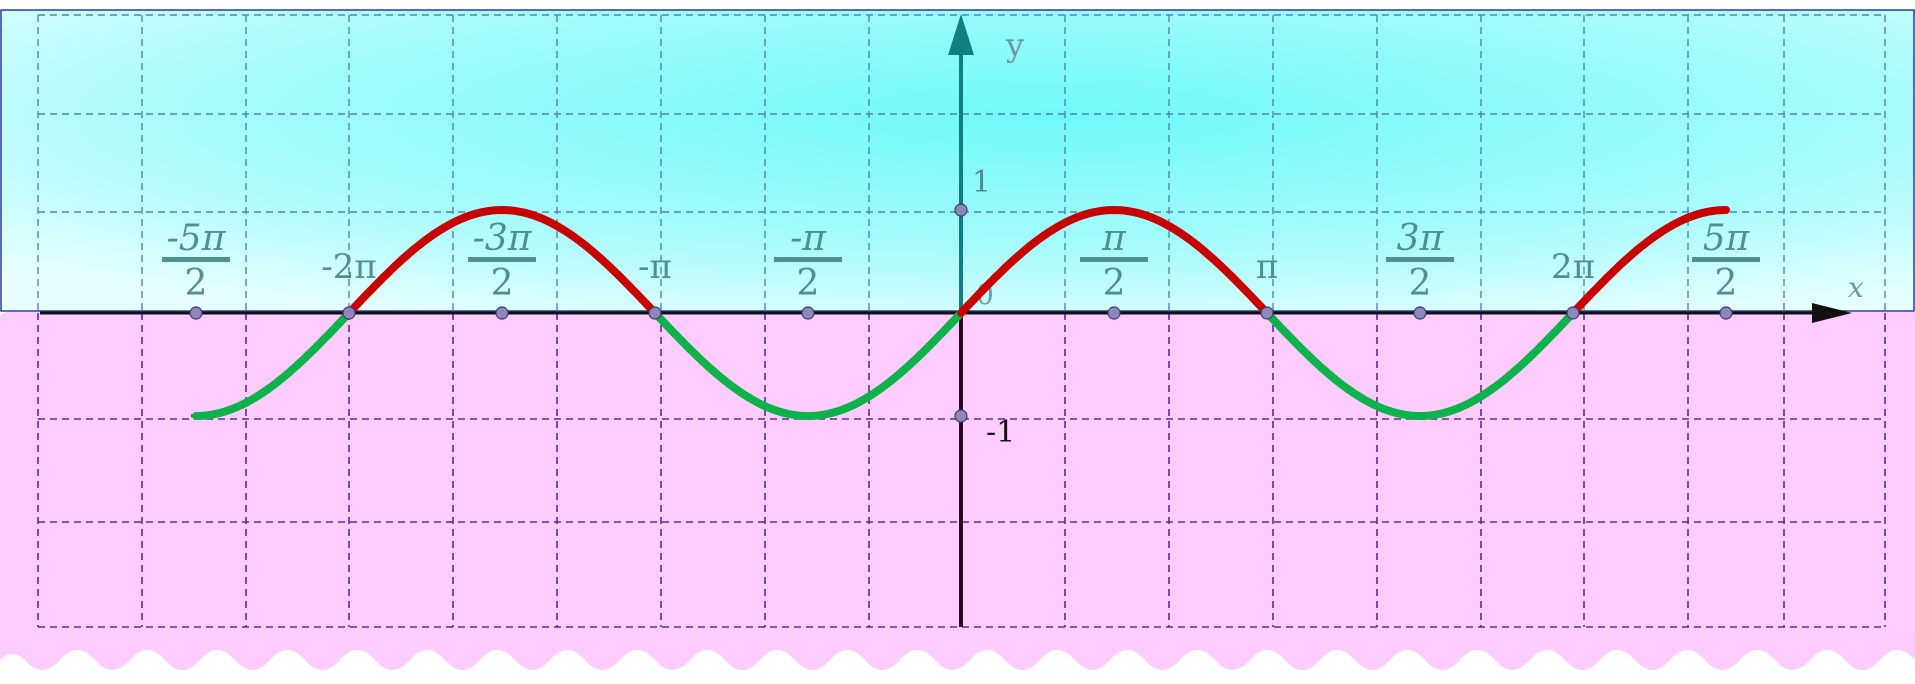 This screenshot has width=1915, height=684. I want to click on x-axis-arrow, so click(1832, 313).